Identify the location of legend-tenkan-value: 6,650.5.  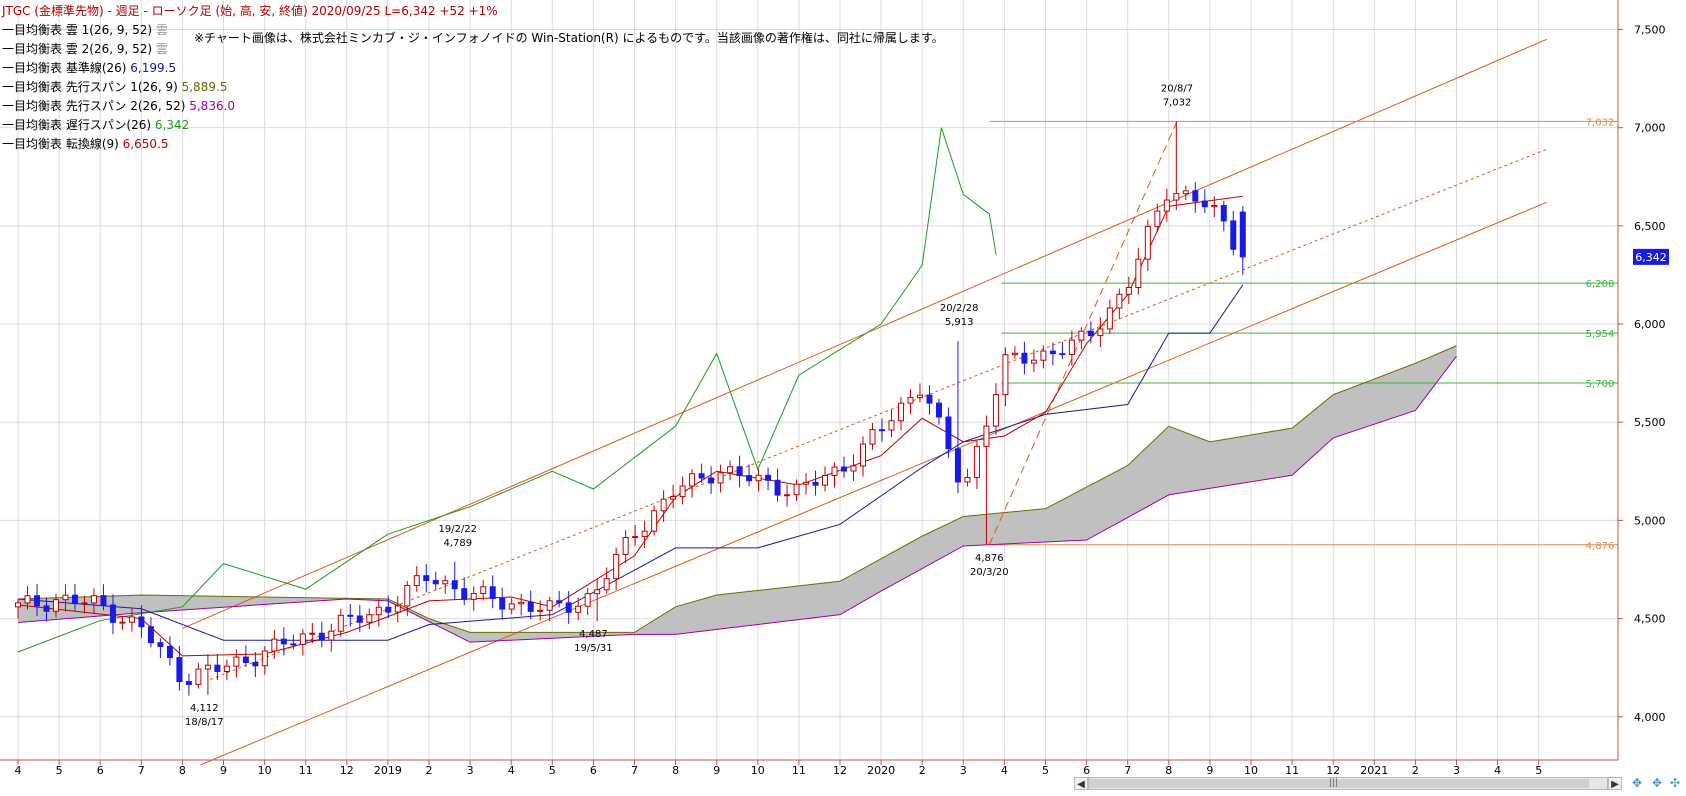
(145, 144).